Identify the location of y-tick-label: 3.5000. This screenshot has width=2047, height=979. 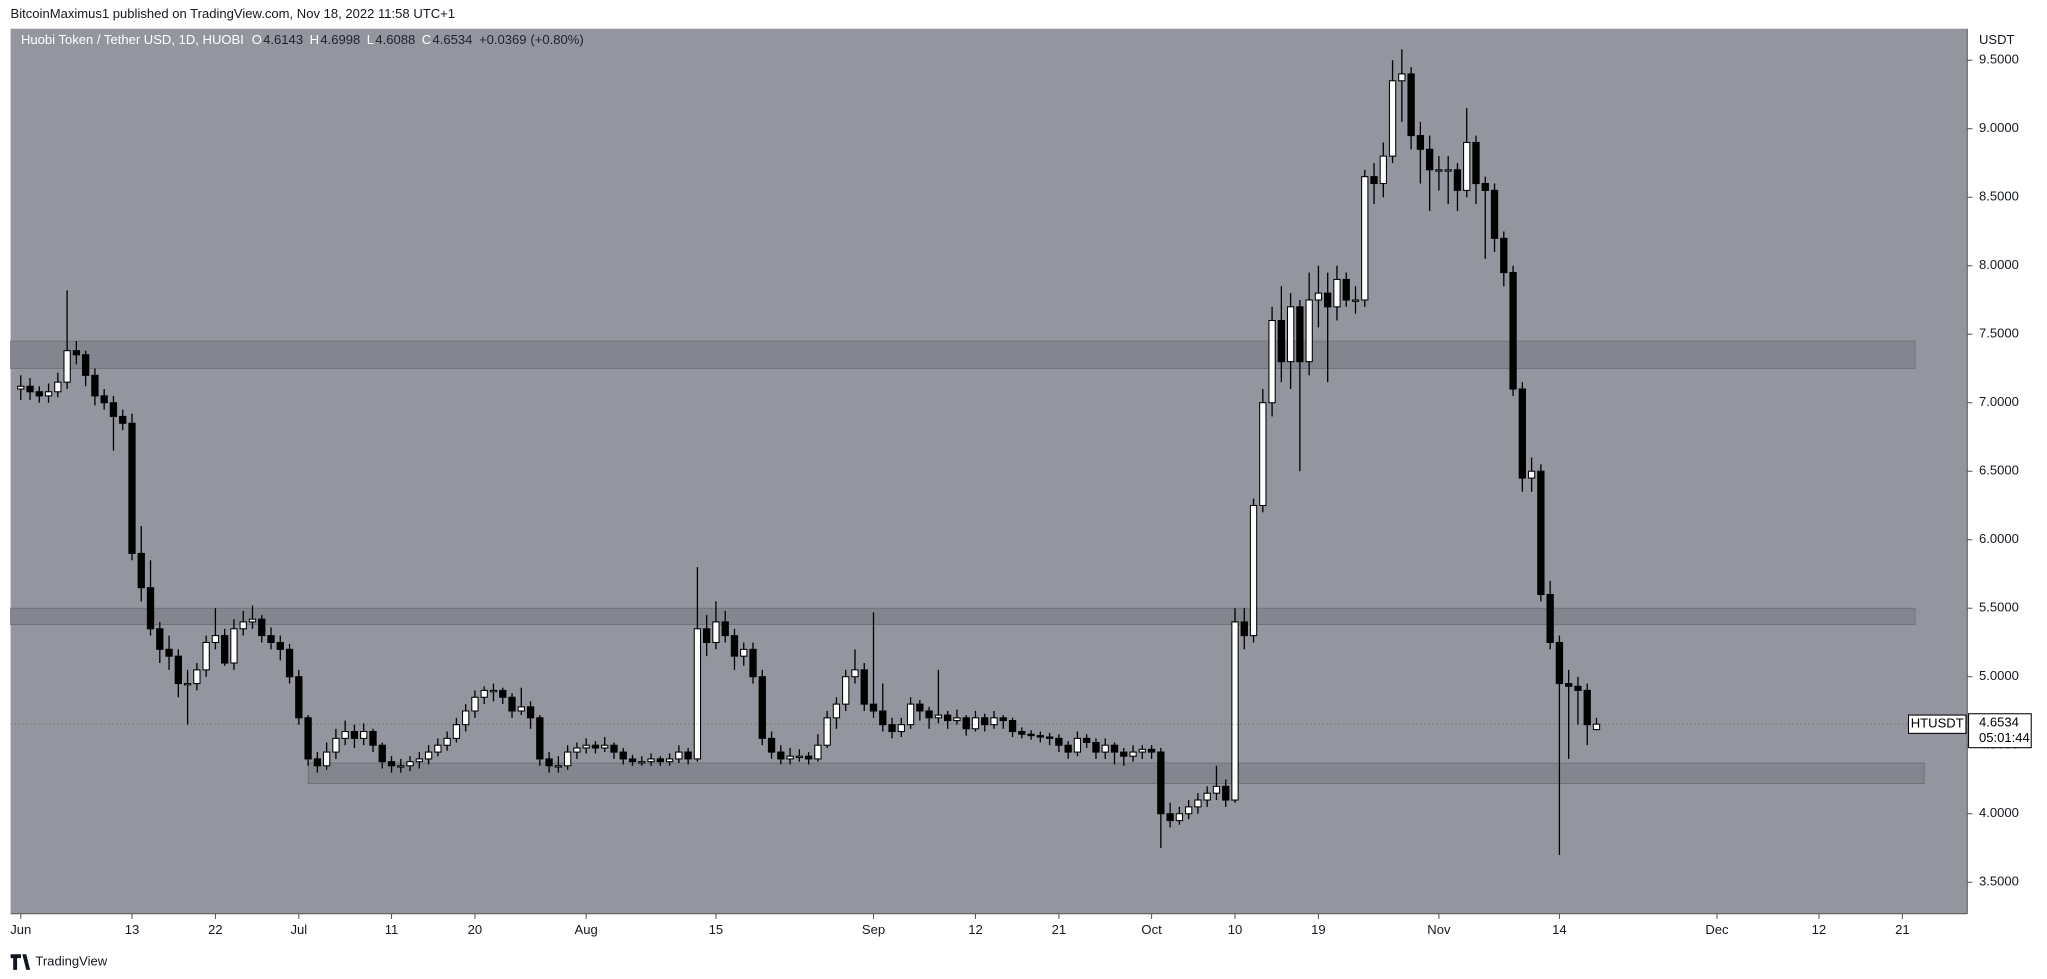
(1999, 881).